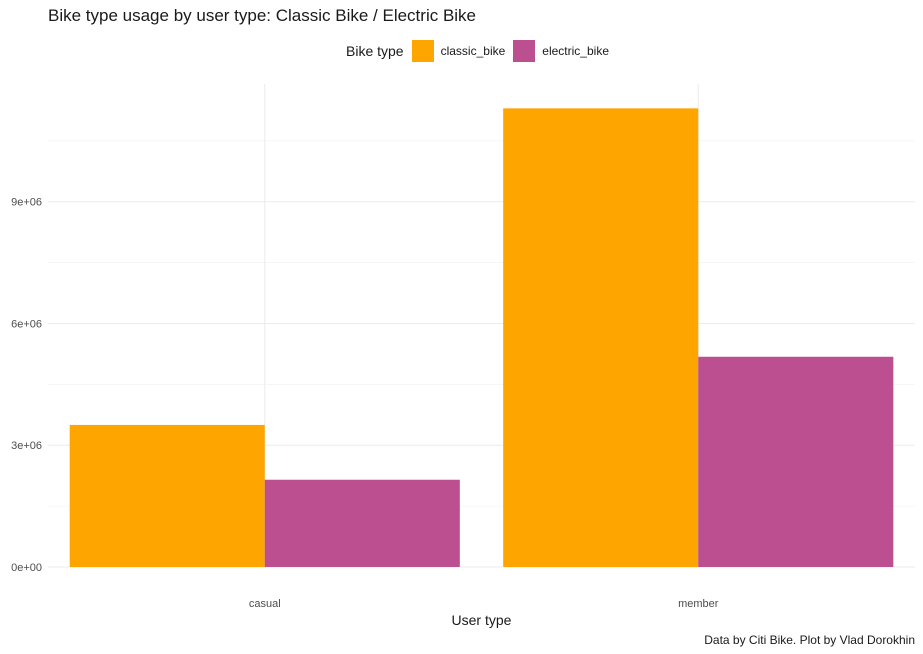 This screenshot has height=654, width=923. I want to click on y-tick-label: 6e+06, so click(26, 324).